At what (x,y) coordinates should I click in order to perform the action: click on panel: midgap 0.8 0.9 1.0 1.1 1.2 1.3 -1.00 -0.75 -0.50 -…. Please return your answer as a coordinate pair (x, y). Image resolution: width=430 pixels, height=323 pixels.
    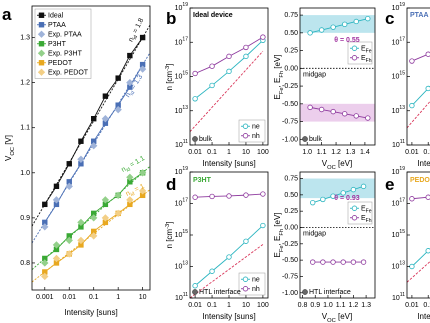
    Looking at the image, I should click on (324, 247).